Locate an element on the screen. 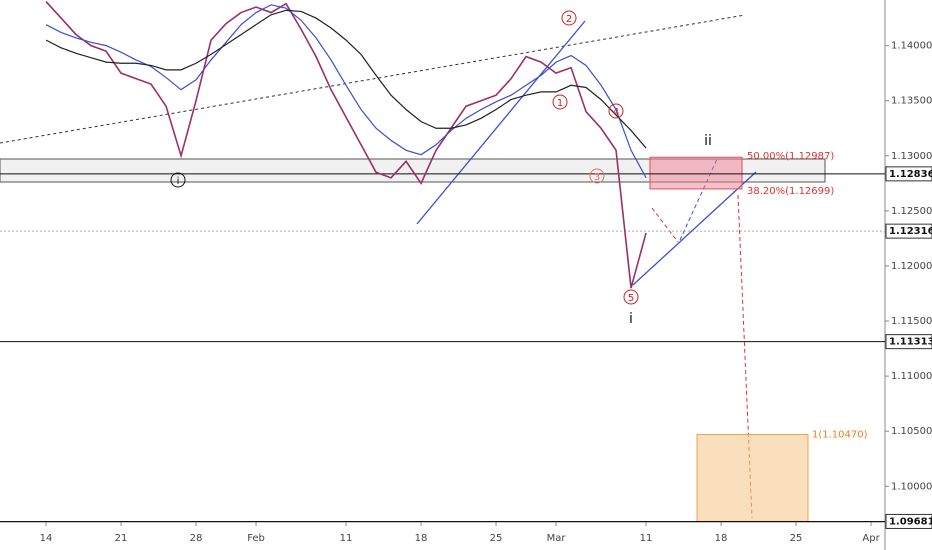 The height and width of the screenshot is (550, 932). fib-label: 38.20%(1.12699) is located at coordinates (790, 191).